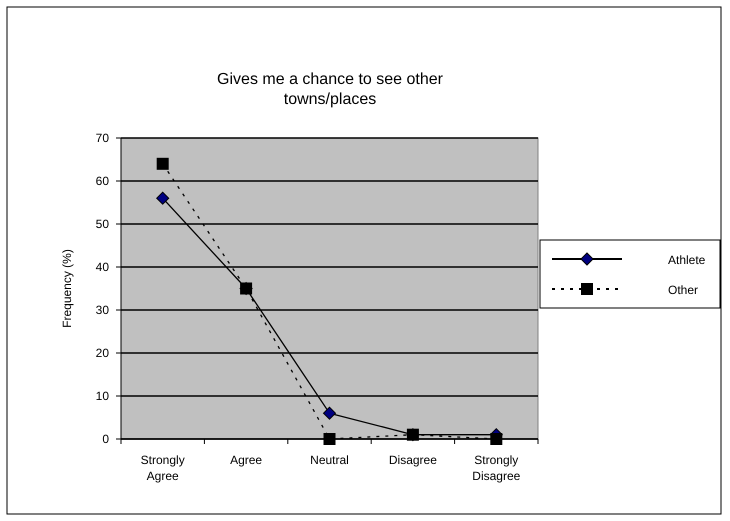 This screenshot has width=730, height=521. I want to click on text: Other, so click(683, 290).